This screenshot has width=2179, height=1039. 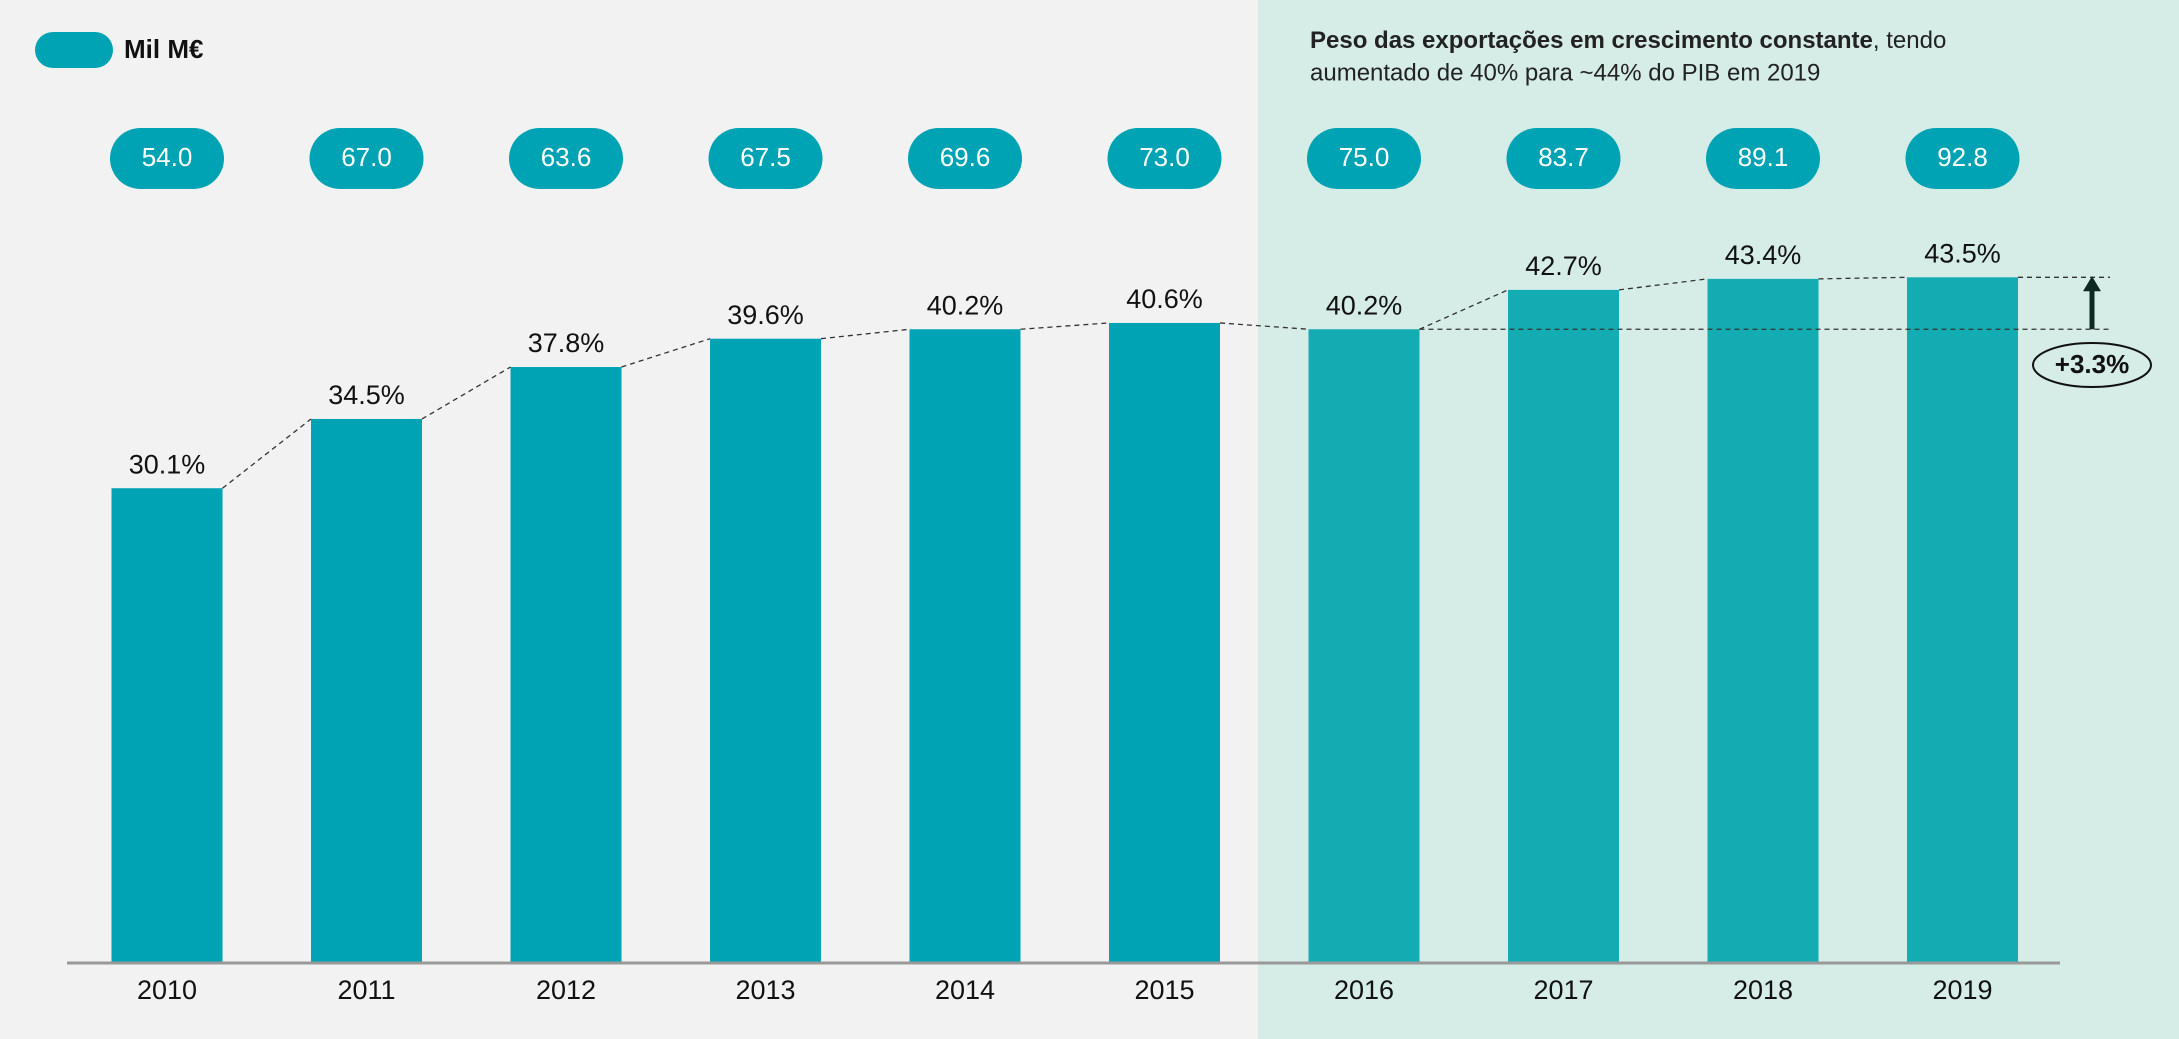 I want to click on change-label: +3.3%, so click(x=2092, y=364).